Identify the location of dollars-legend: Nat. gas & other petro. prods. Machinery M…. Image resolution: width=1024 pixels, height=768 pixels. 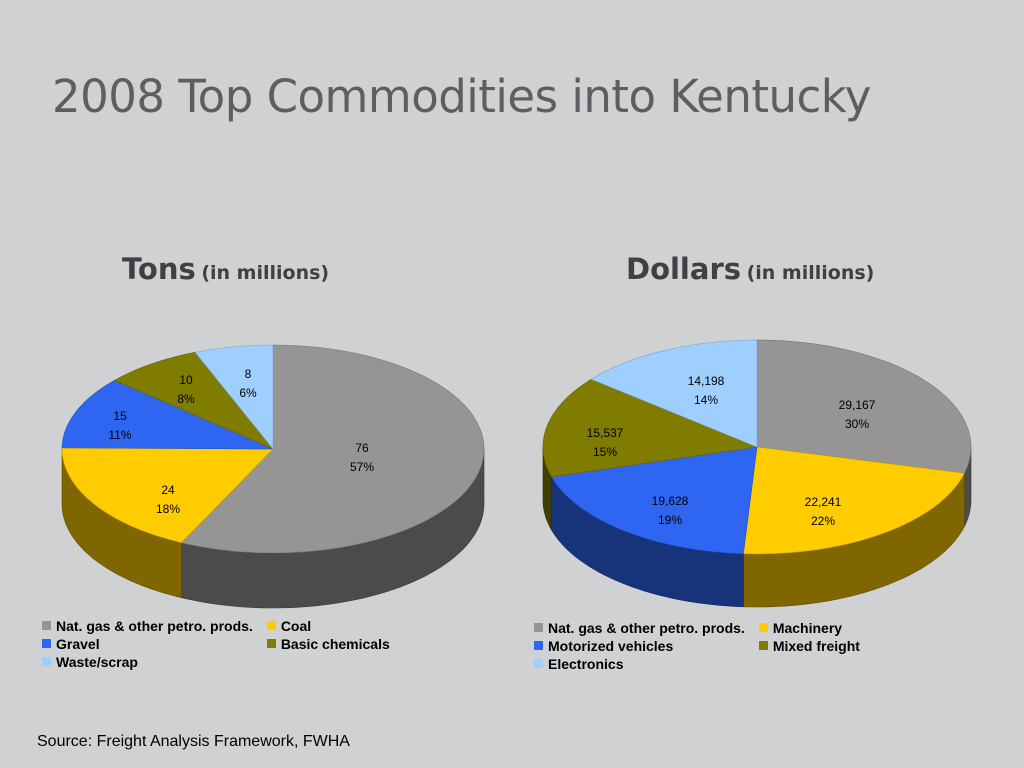
(697, 645).